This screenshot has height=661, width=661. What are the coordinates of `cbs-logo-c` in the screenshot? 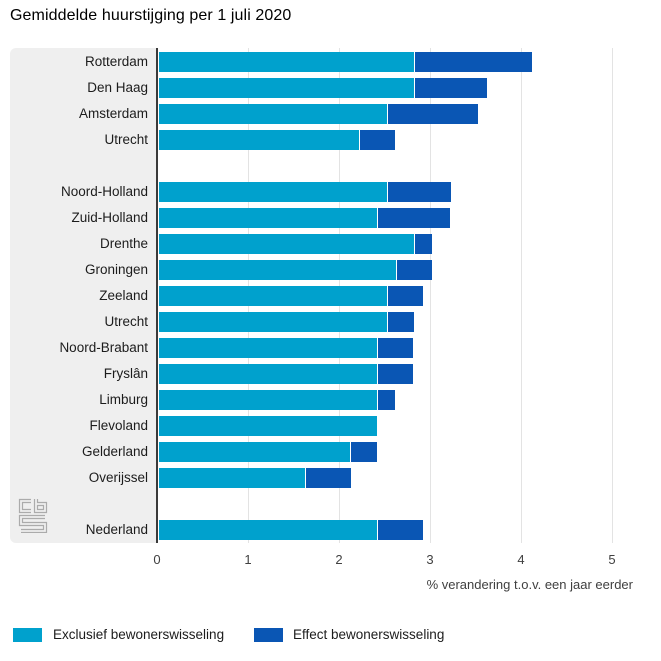 It's located at (24, 506).